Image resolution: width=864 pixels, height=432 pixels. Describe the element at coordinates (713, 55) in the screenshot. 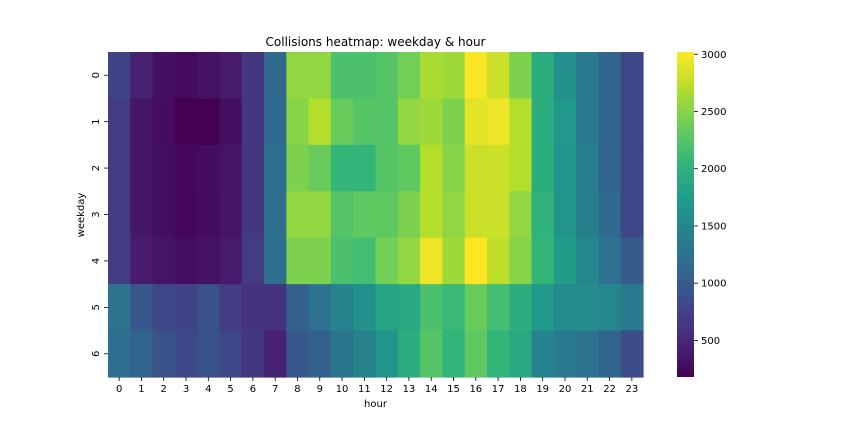

I see `colorbar-tick-label: 3000` at that location.